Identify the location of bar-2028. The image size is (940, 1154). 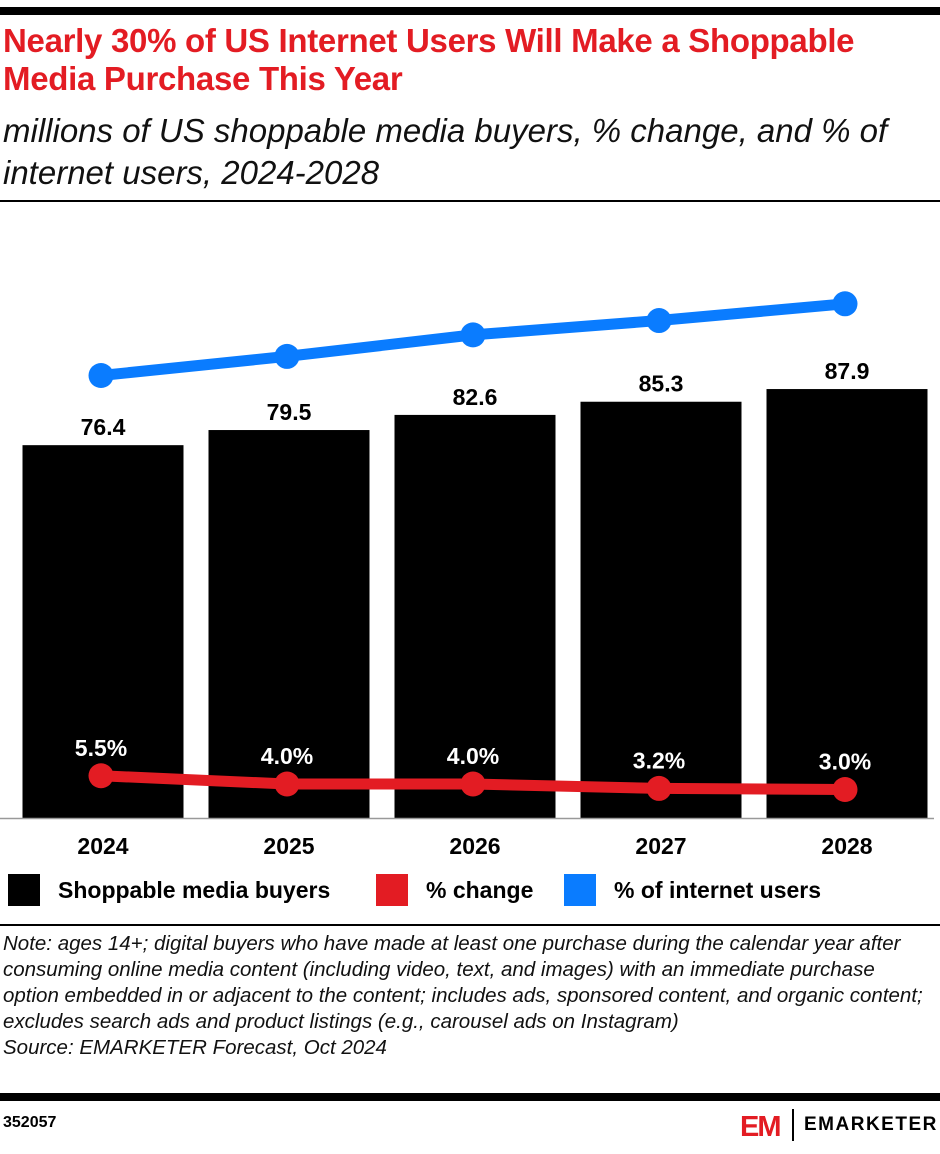
(847, 603).